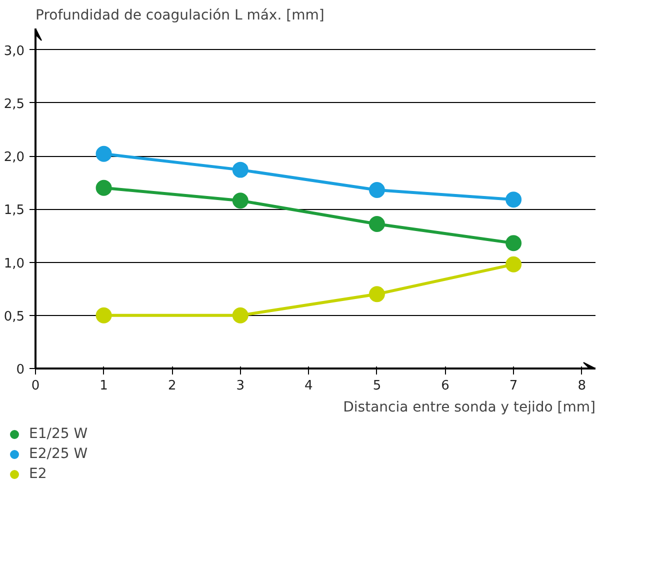  What do you see at coordinates (14, 264) in the screenshot?
I see `y-tick-label: 1,0` at bounding box center [14, 264].